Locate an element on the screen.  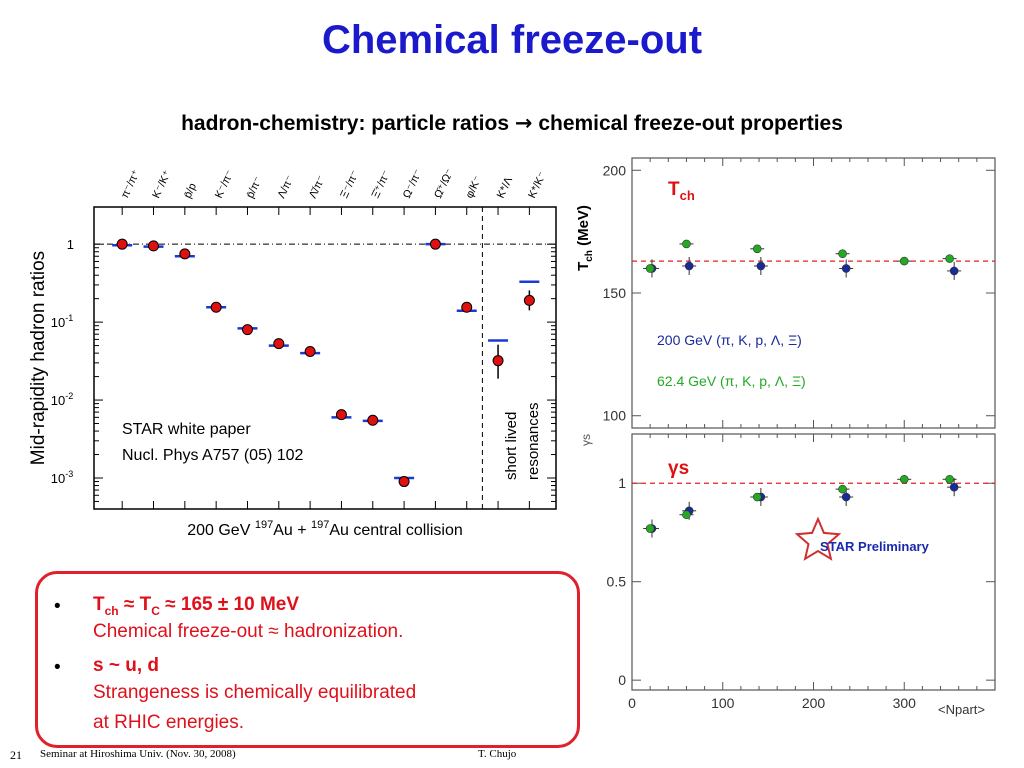
x-tick-label: 100 is located at coordinates (723, 703).